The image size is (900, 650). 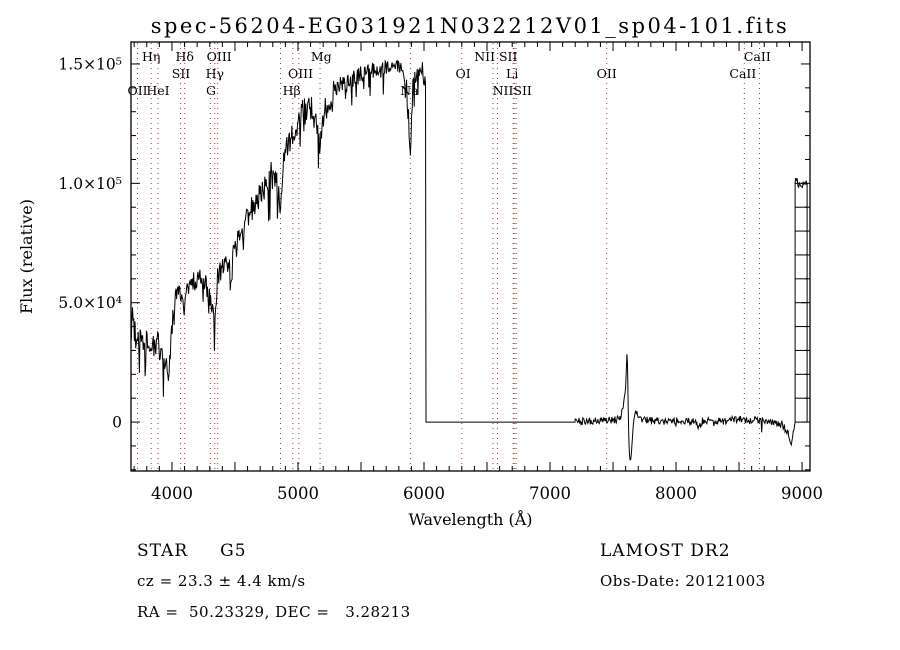 What do you see at coordinates (221, 581) in the screenshot?
I see `radial-velocity-label: cz = 23.3 ± 4.4 km/s` at bounding box center [221, 581].